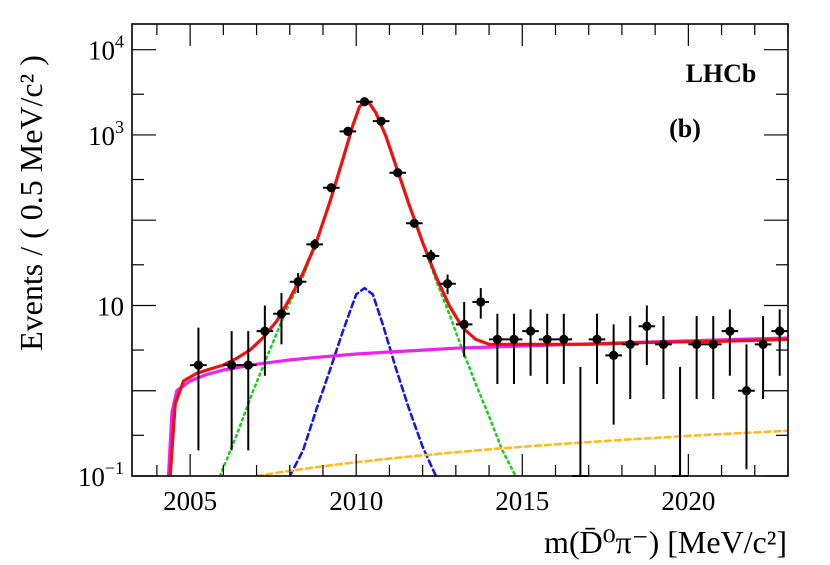  Describe the element at coordinates (721, 73) in the screenshot. I see `experiment-label: LHCb` at that location.